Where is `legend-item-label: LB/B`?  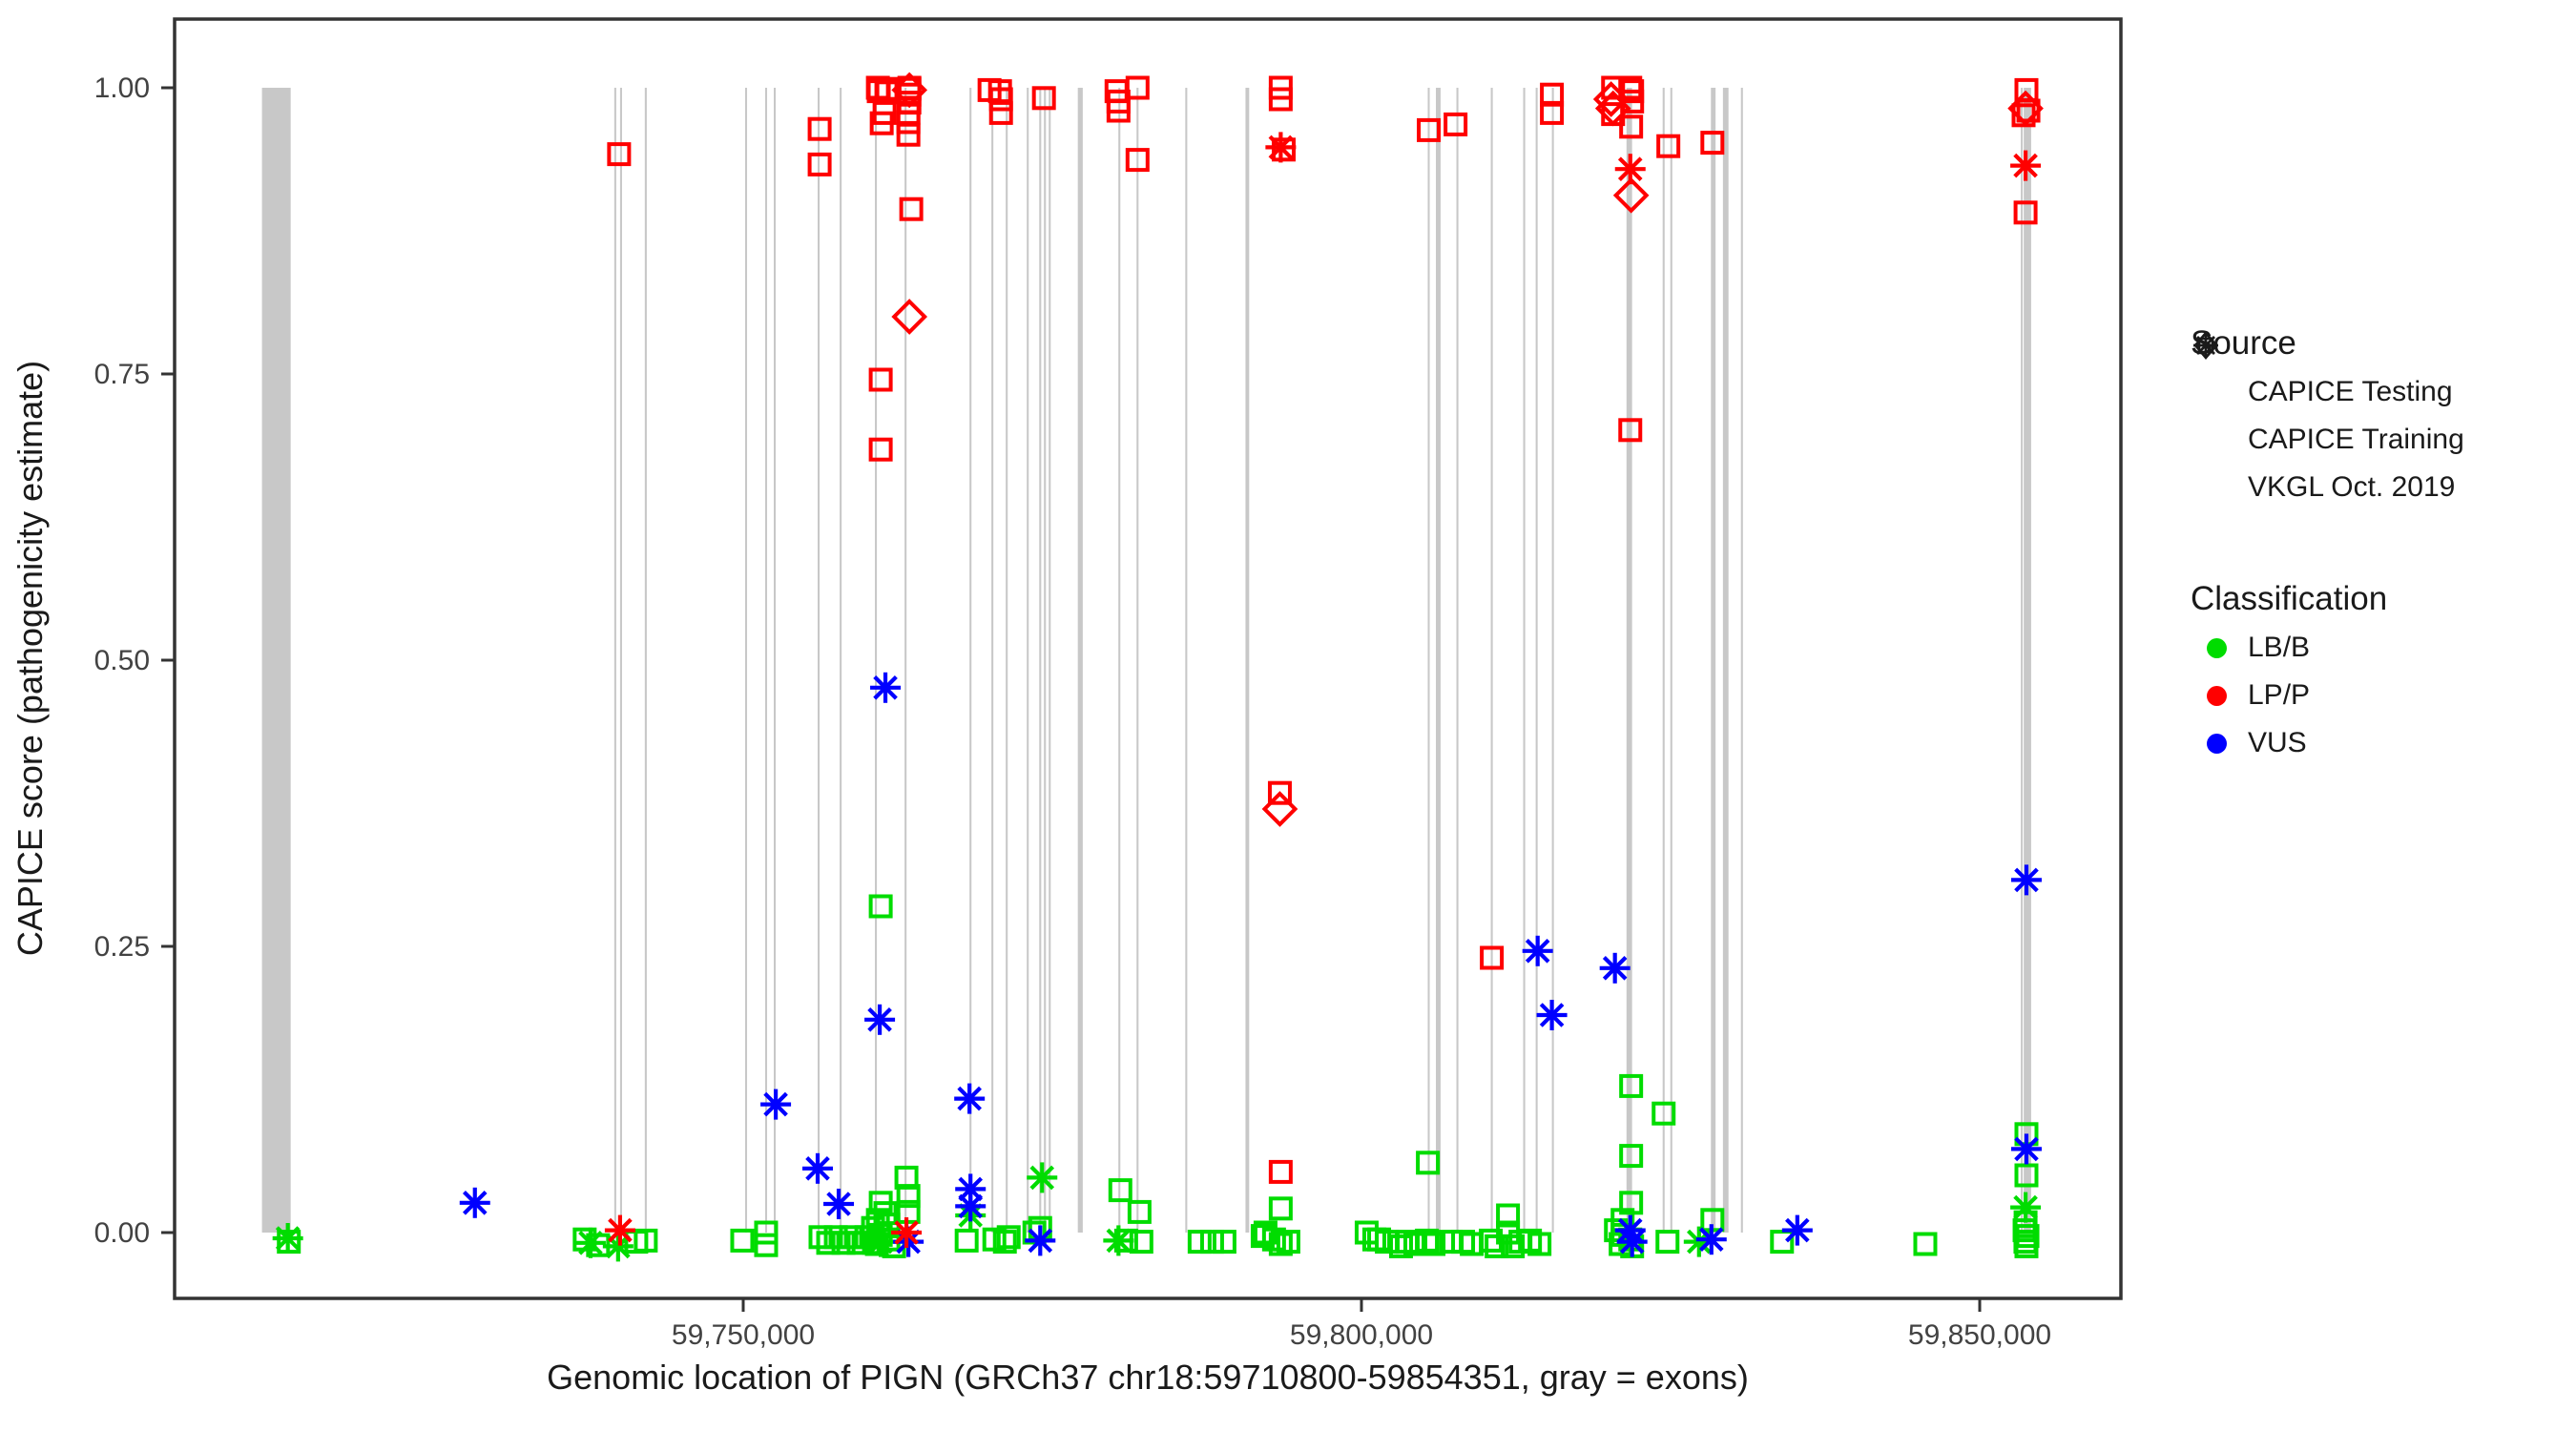 legend-item-label: LB/B is located at coordinates (2279, 647).